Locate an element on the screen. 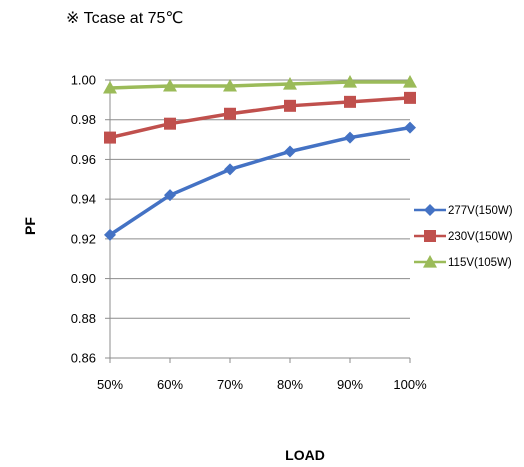 This screenshot has height=467, width=524. x-tick-label: 50% is located at coordinates (110, 384).